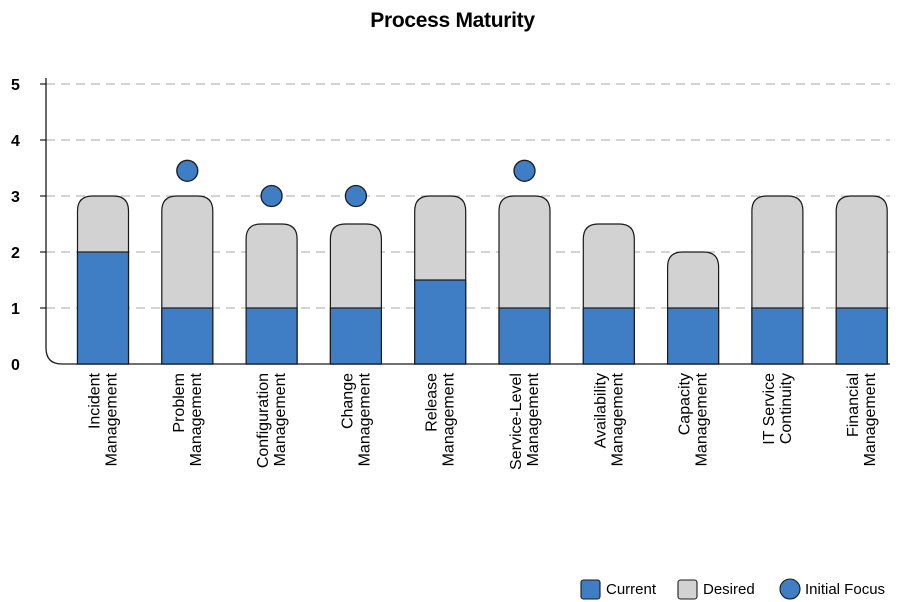 The image size is (905, 602). What do you see at coordinates (15, 141) in the screenshot?
I see `y-tick-label: 4` at bounding box center [15, 141].